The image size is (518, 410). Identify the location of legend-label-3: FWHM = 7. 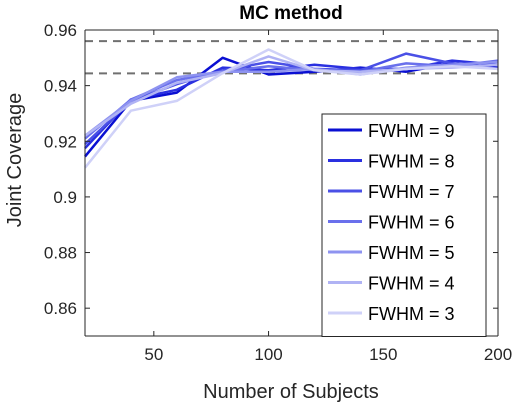
(411, 192).